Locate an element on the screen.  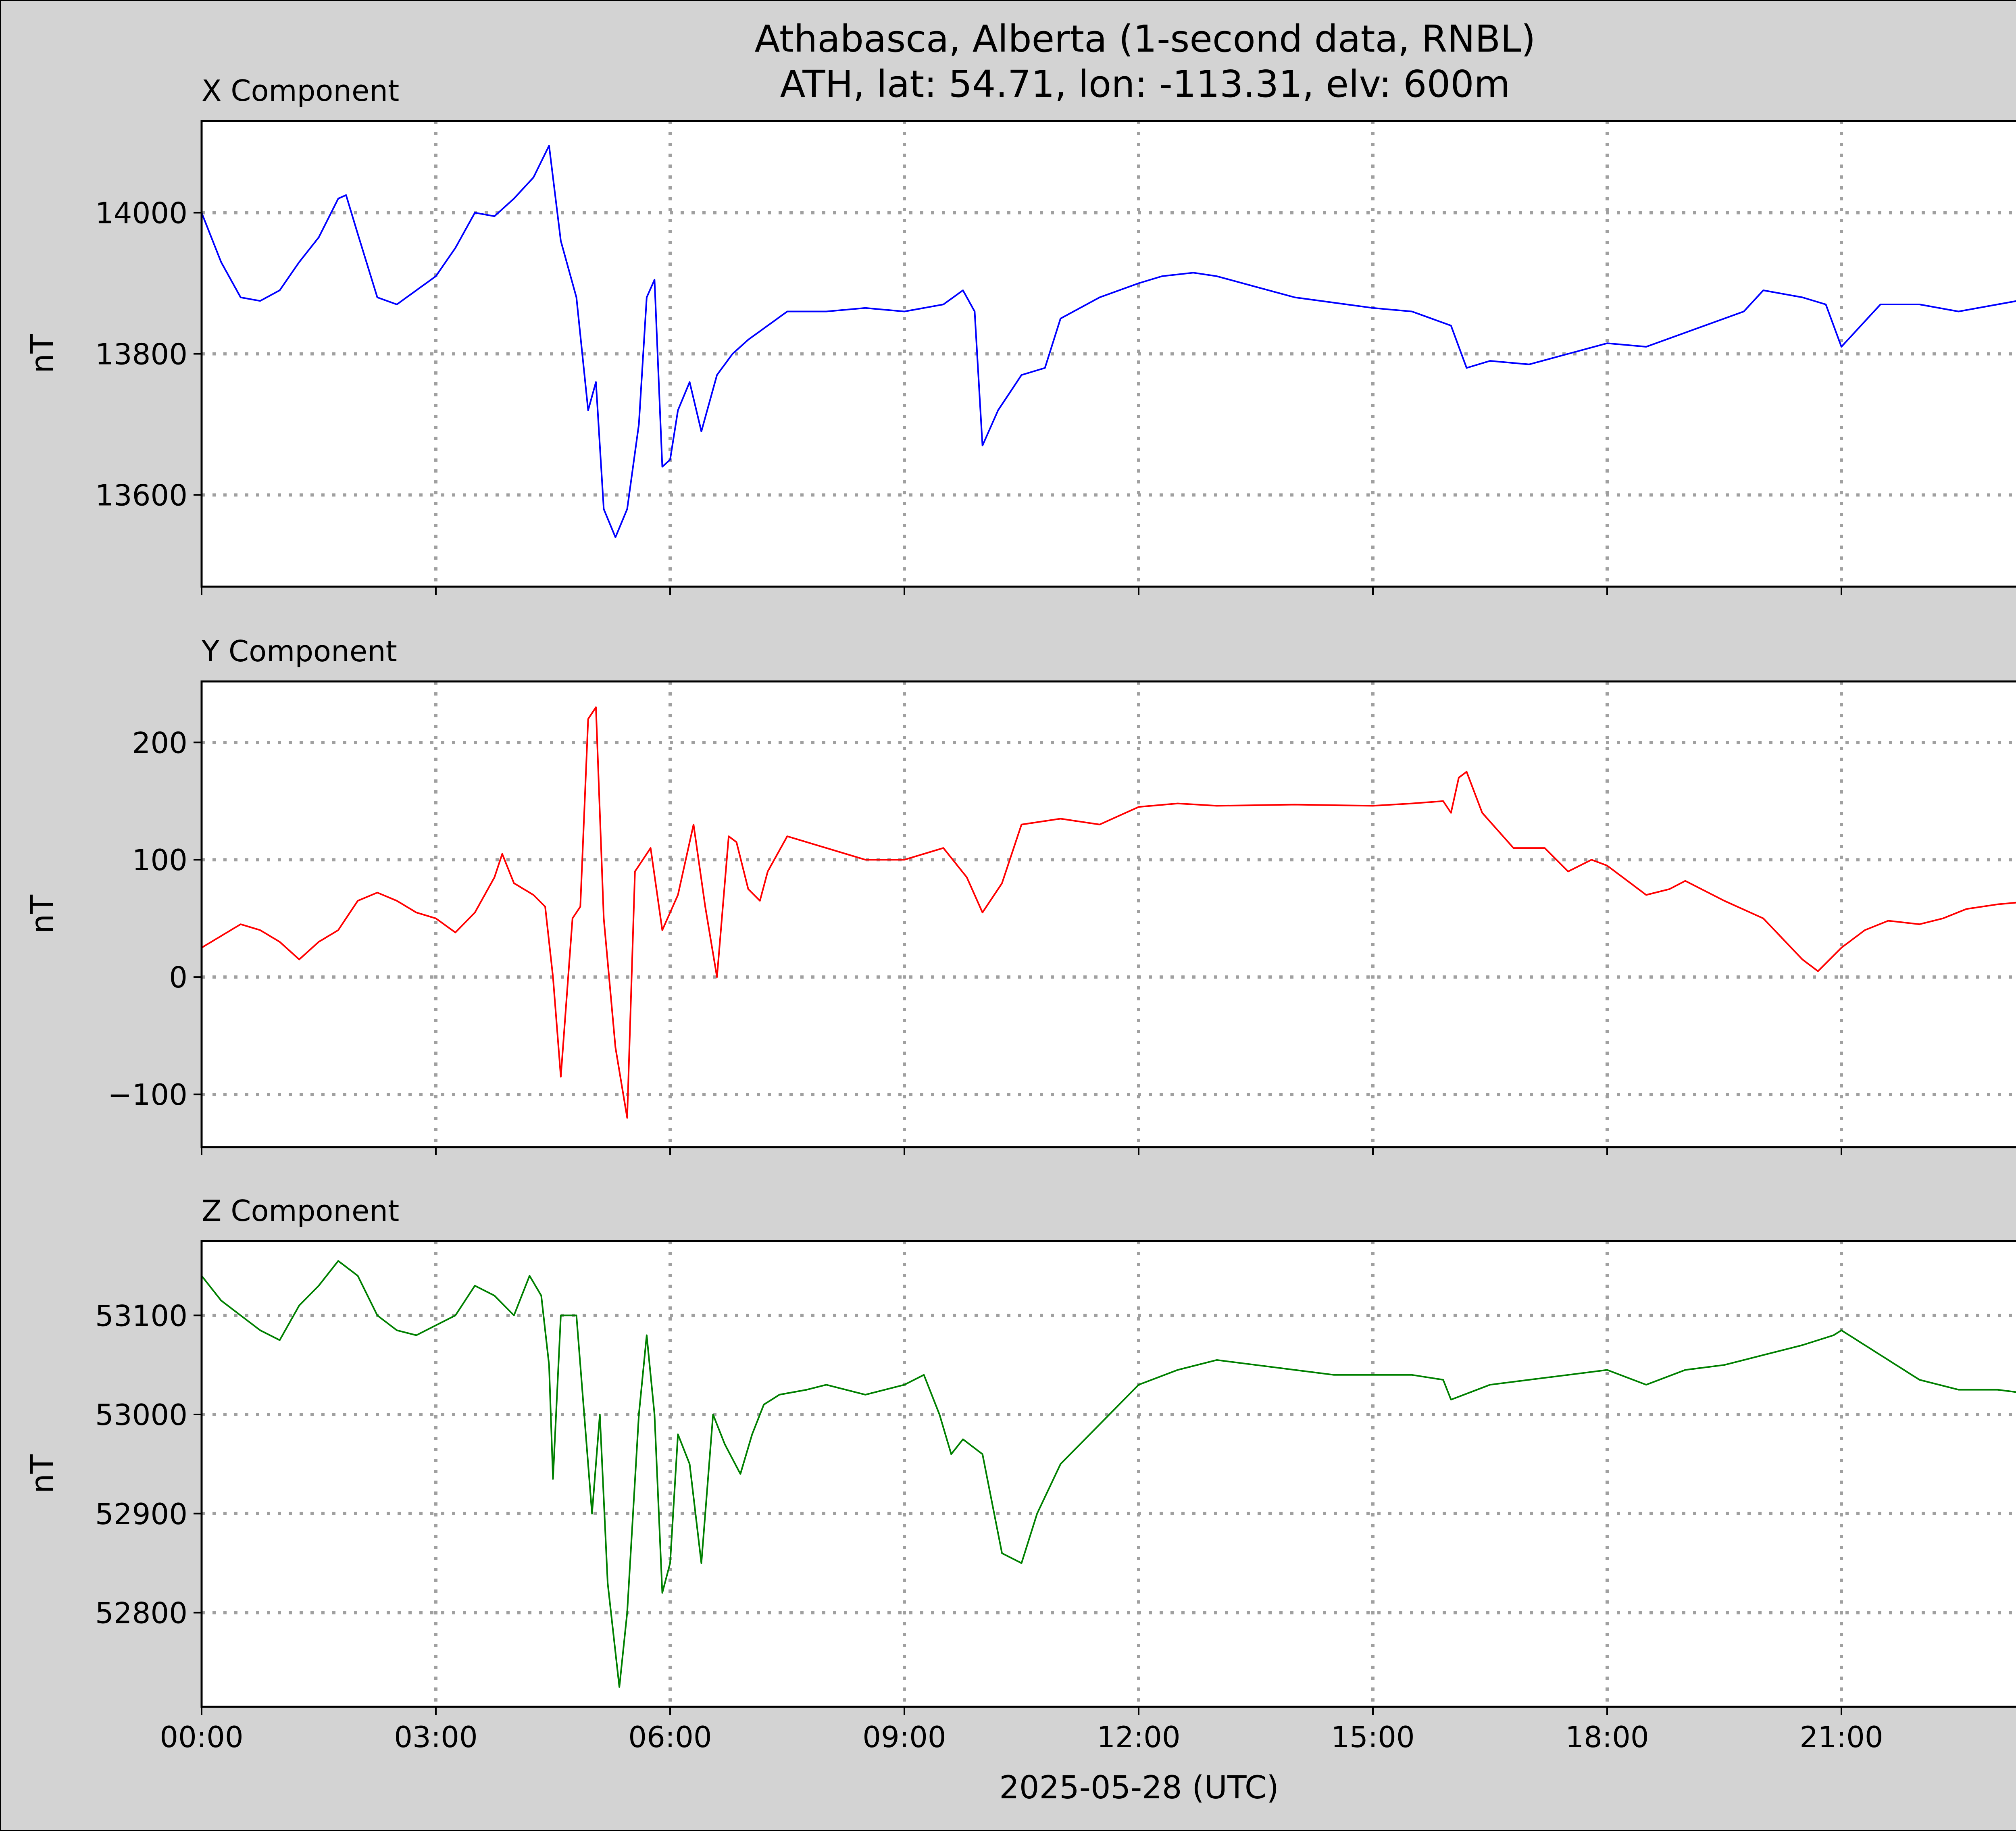
y-tick-label: −100 is located at coordinates (147, 1095).